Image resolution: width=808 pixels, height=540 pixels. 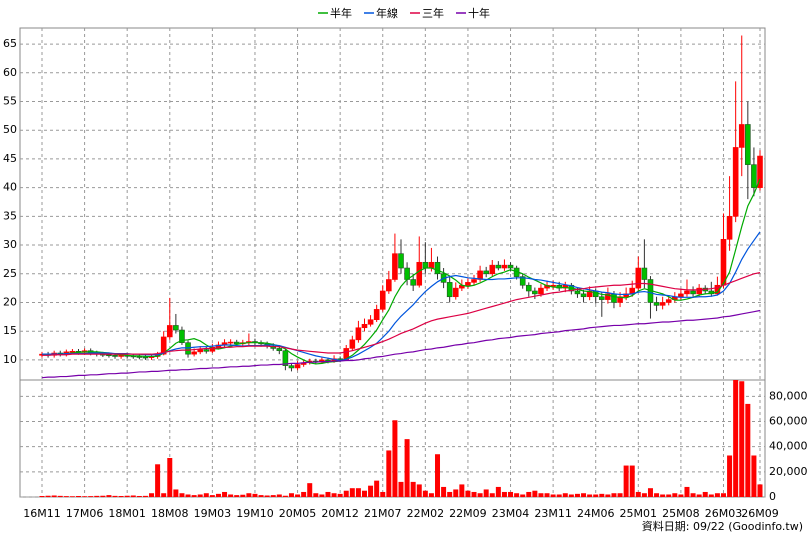 I want to click on y-tick-label: 55, so click(x=10, y=101).